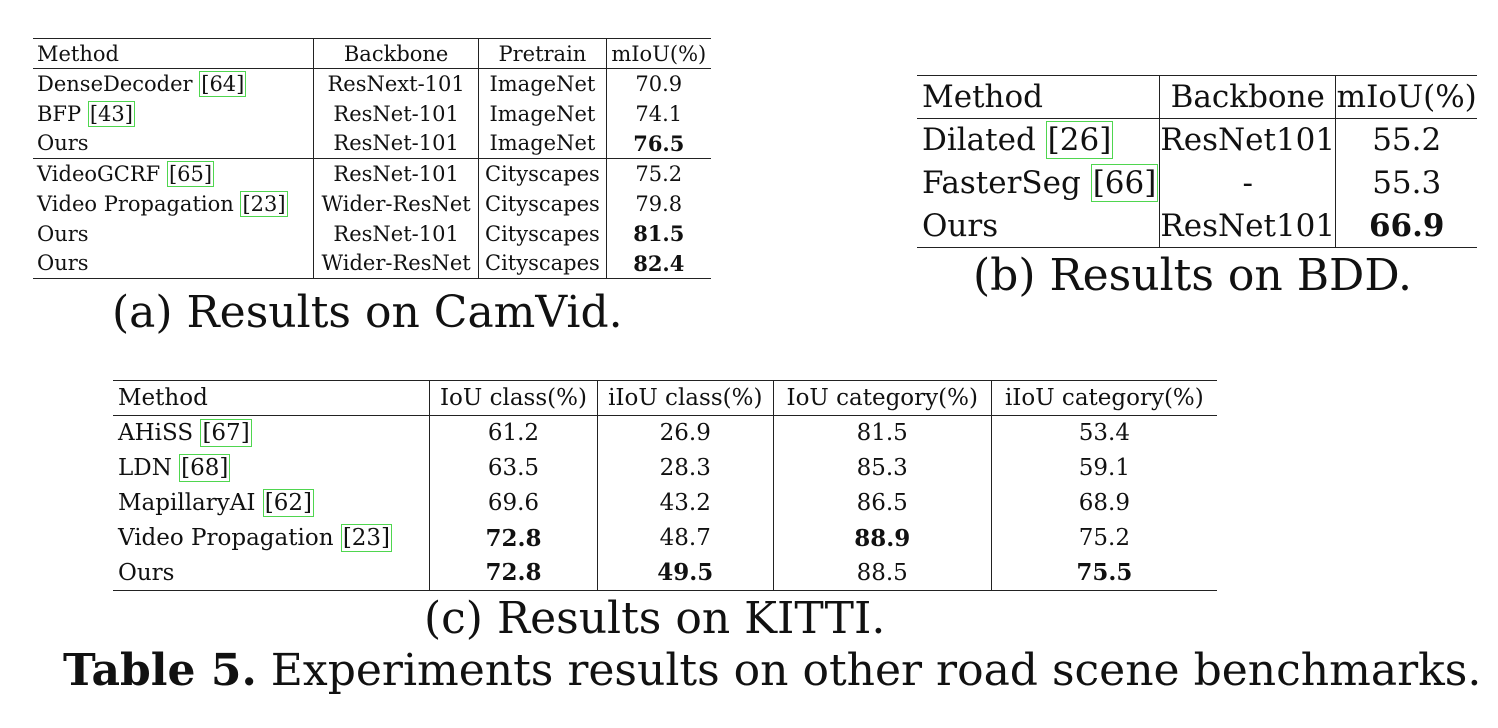  Describe the element at coordinates (513, 433) in the screenshot. I see `iou-class-cell: 61.2` at that location.